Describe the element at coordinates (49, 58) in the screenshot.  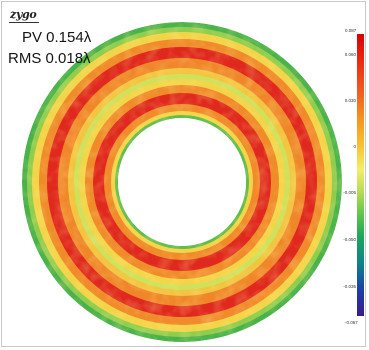
I see `rms-value: RMS 0.018λ` at that location.